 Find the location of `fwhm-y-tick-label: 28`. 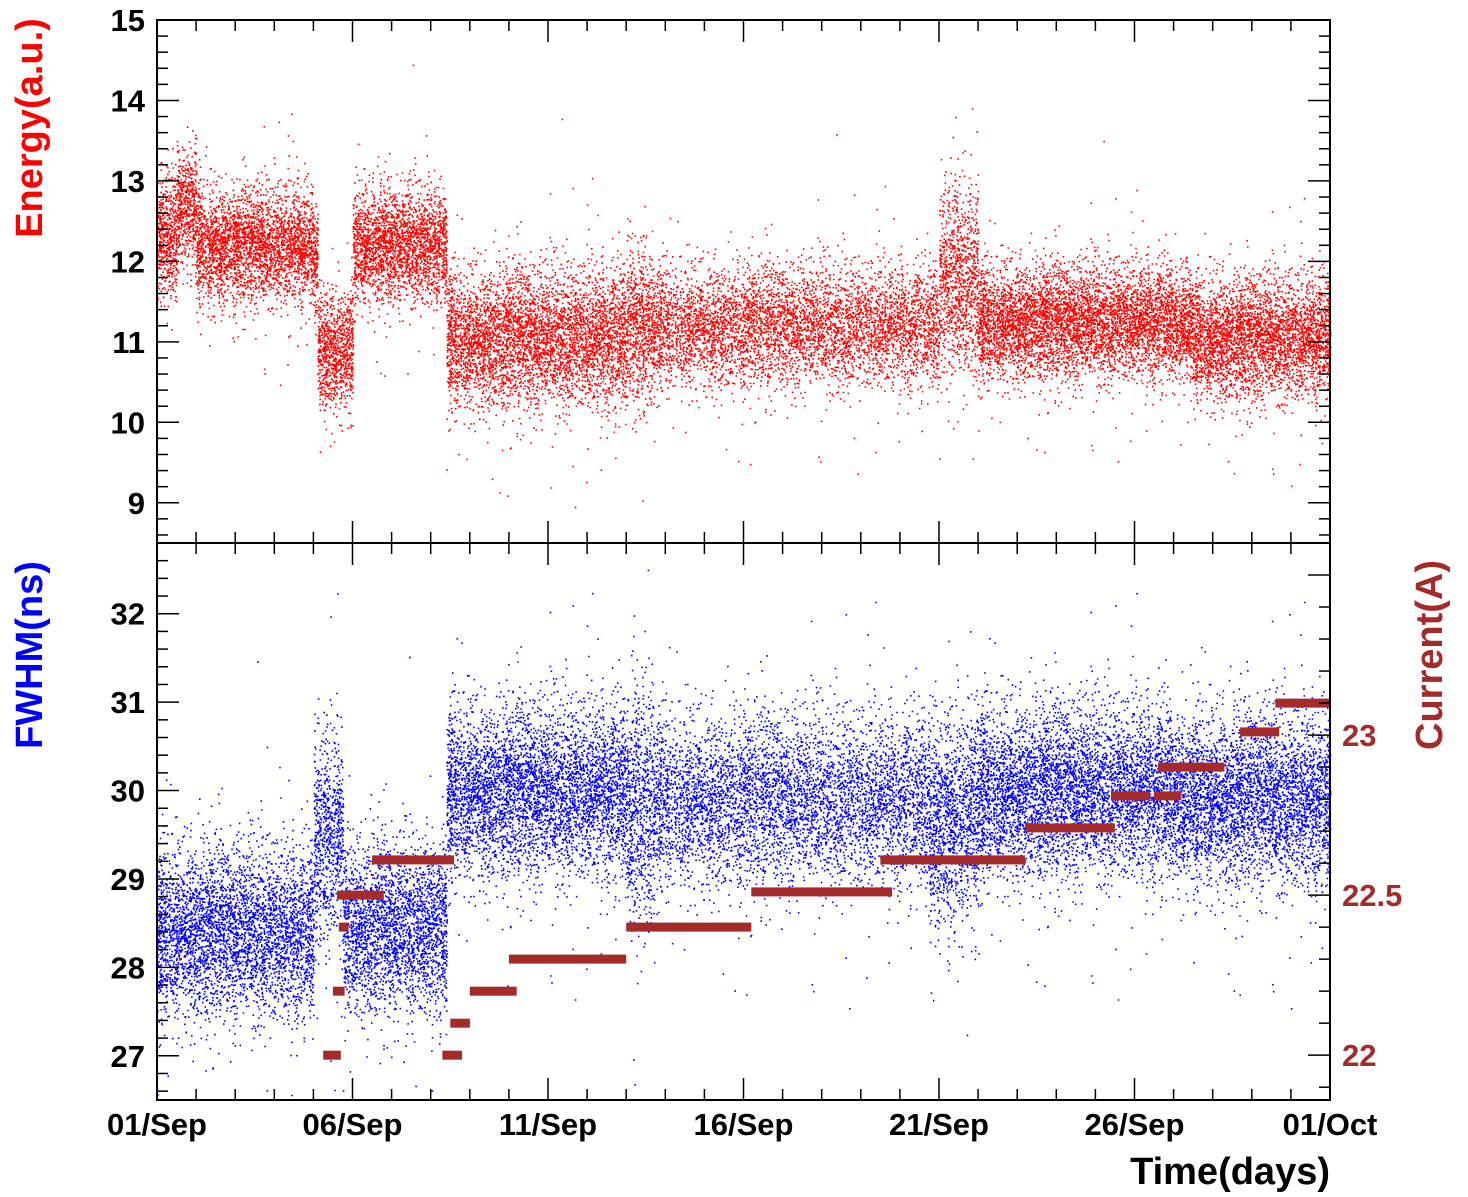

fwhm-y-tick-label: 28 is located at coordinates (128, 967).